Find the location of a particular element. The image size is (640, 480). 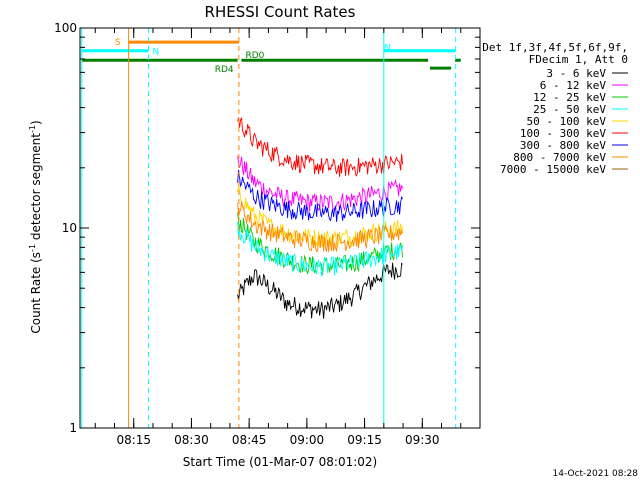

y-axis-label-main: Count Rate (s is located at coordinates (36, 293).